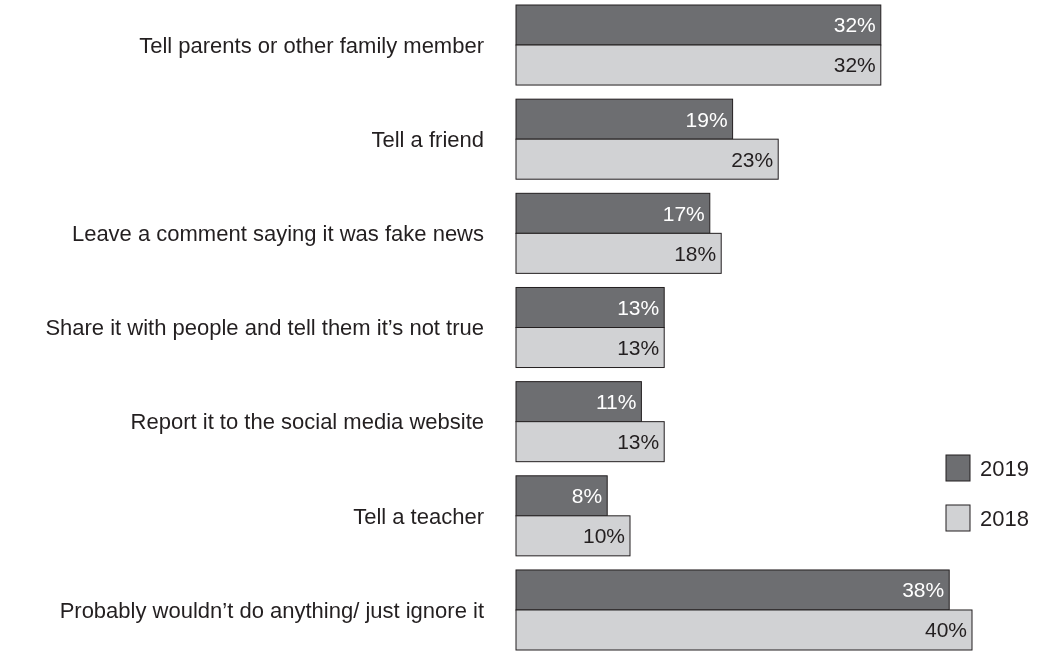 The width and height of the screenshot is (1057, 655). I want to click on data-label: 17%, so click(683, 213).